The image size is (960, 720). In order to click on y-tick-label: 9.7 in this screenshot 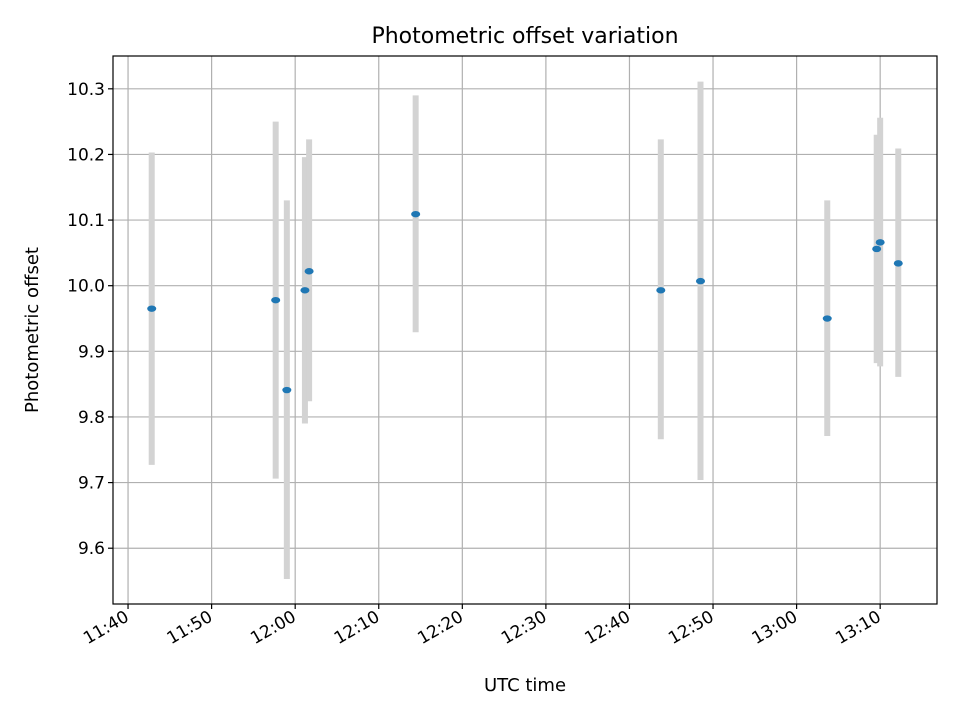, I will do `click(91, 484)`.